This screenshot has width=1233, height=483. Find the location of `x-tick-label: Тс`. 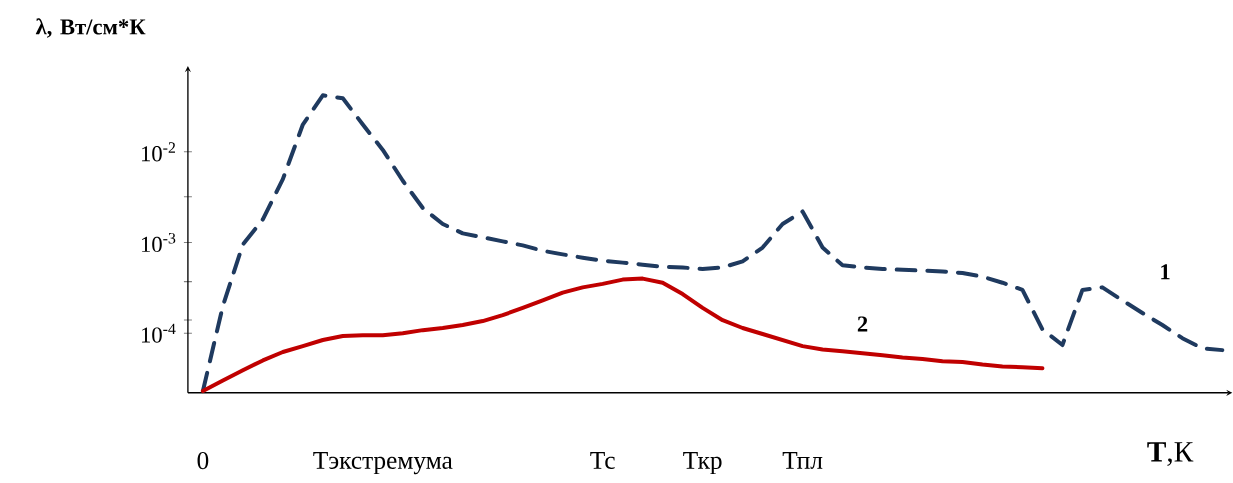

x-tick-label: Тс is located at coordinates (602, 461).